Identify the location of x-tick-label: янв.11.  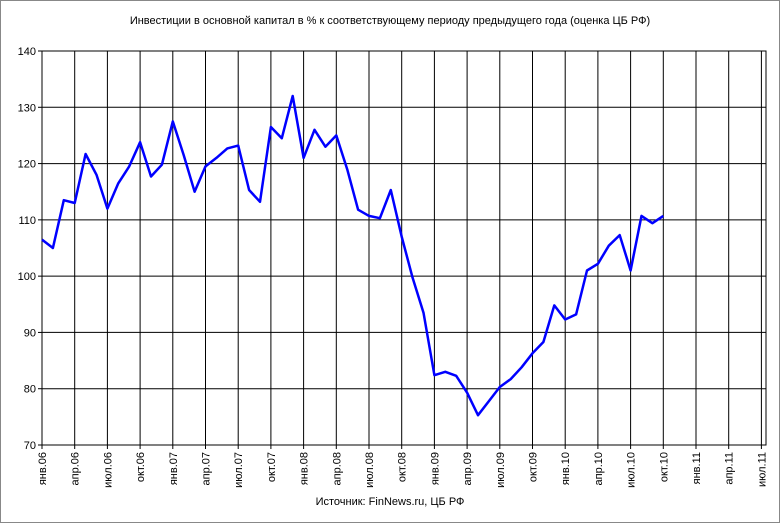
(697, 468).